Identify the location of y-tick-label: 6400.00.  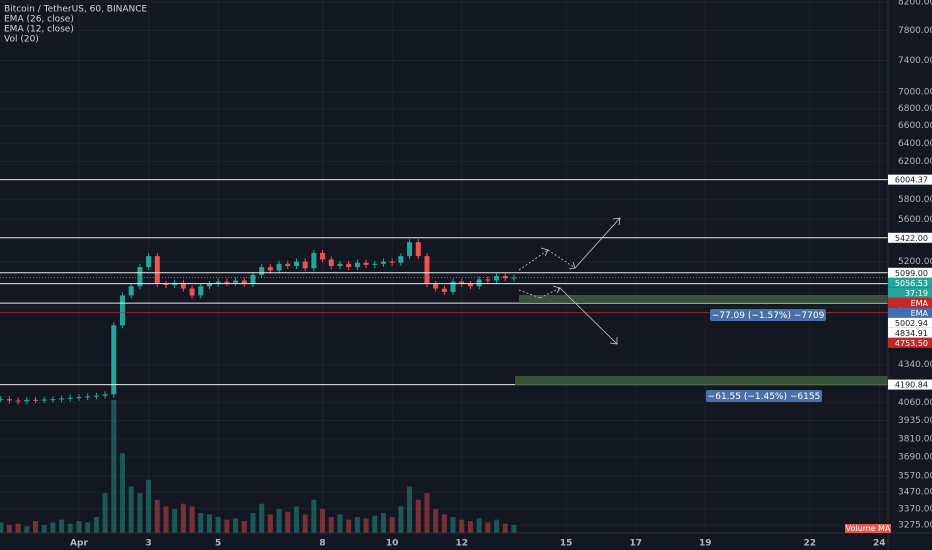
(915, 144).